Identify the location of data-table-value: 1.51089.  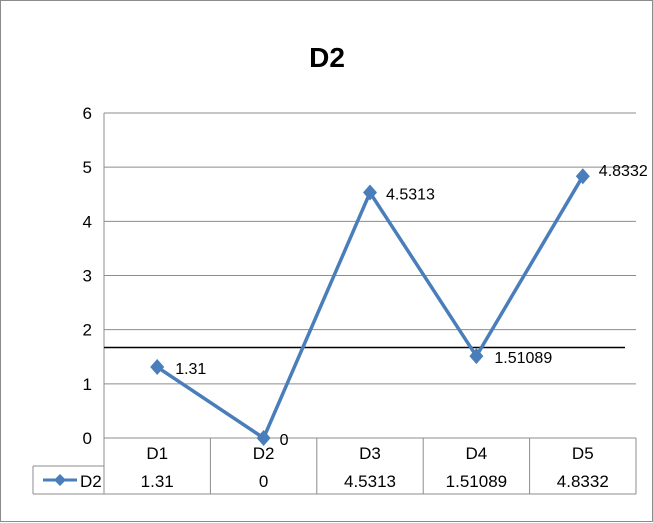
(476, 481).